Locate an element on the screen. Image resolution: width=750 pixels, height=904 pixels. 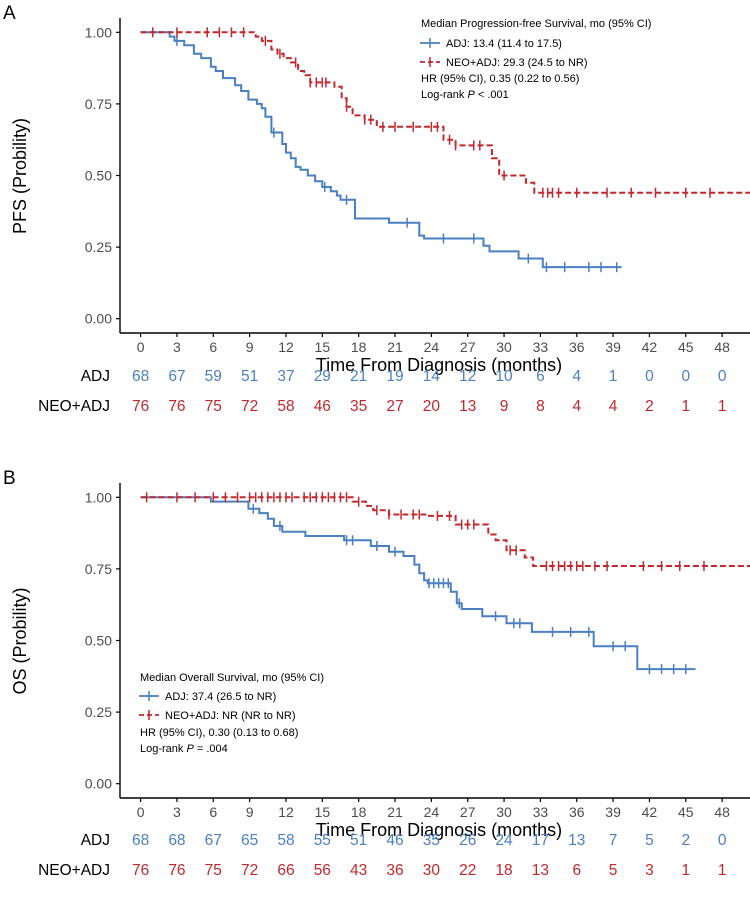
panel-a-legend-neo-entry: NEO+ADJ: 29.3 (24.5 to NR) is located at coordinates (517, 63).